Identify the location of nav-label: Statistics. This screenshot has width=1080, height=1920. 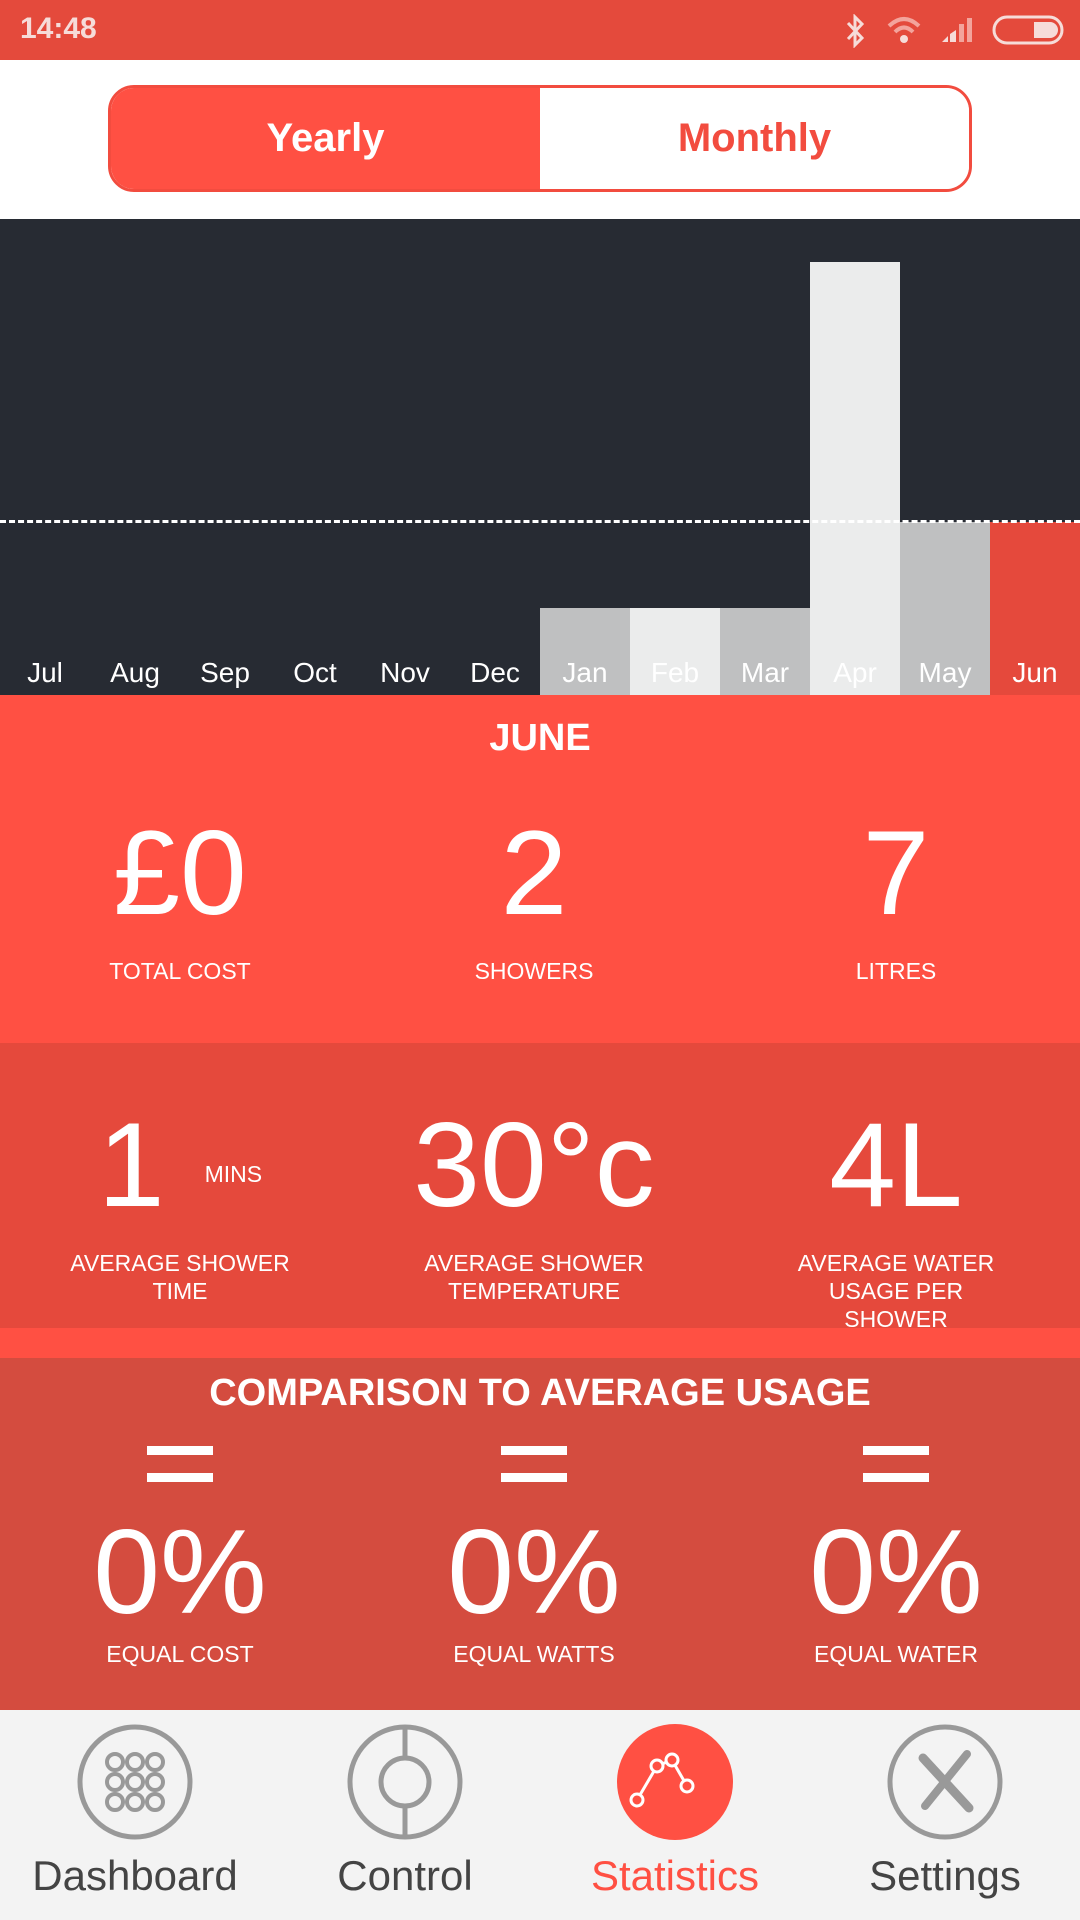
(675, 1875).